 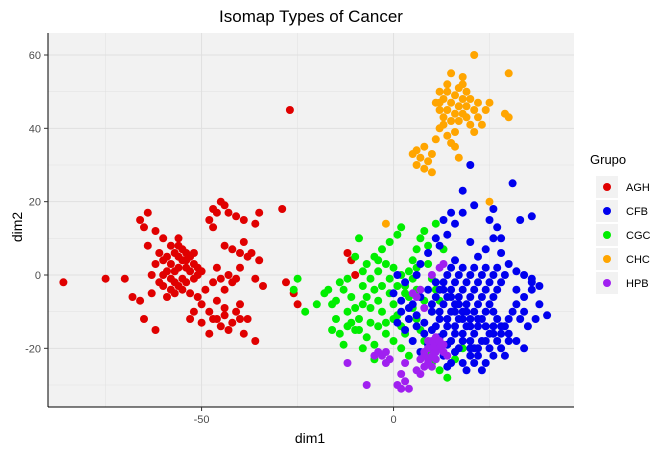 I want to click on legend-label-cgc: CGC, so click(x=638, y=236).